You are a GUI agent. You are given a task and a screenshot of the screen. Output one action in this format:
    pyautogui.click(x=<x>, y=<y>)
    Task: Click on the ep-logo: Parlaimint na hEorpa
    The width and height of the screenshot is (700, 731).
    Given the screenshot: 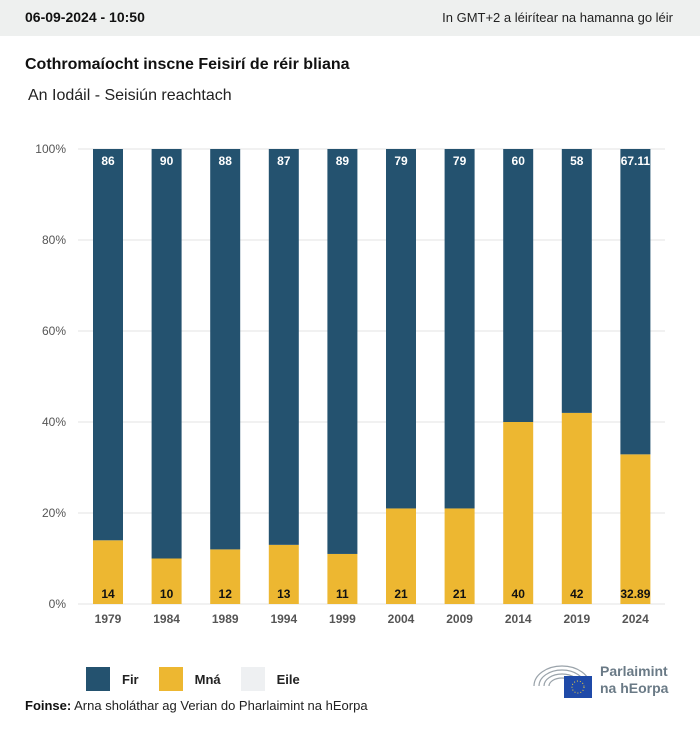 What is the action you would take?
    pyautogui.click(x=599, y=680)
    